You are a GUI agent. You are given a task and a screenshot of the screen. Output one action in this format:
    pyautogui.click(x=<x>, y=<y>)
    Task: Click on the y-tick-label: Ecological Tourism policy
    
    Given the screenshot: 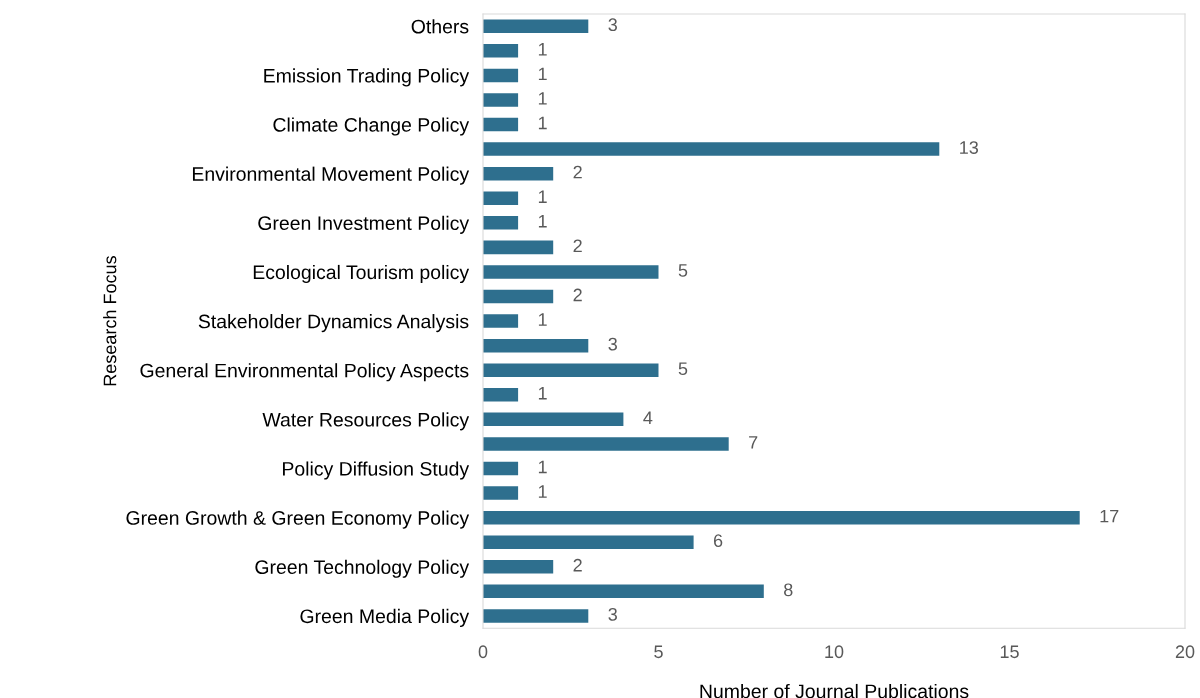 What is the action you would take?
    pyautogui.click(x=361, y=274)
    